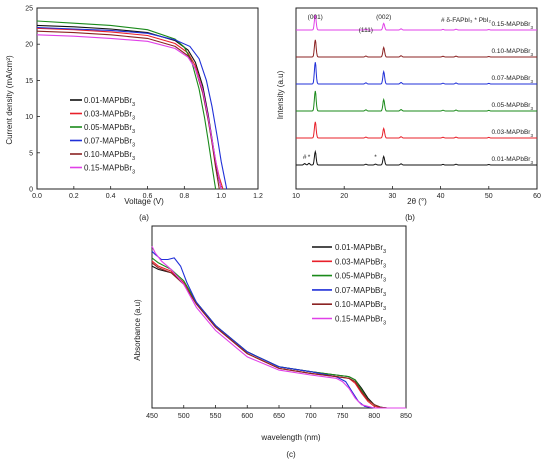 The image size is (550, 463). What do you see at coordinates (29, 117) in the screenshot?
I see `panel-a-ytick-label: 10` at bounding box center [29, 117].